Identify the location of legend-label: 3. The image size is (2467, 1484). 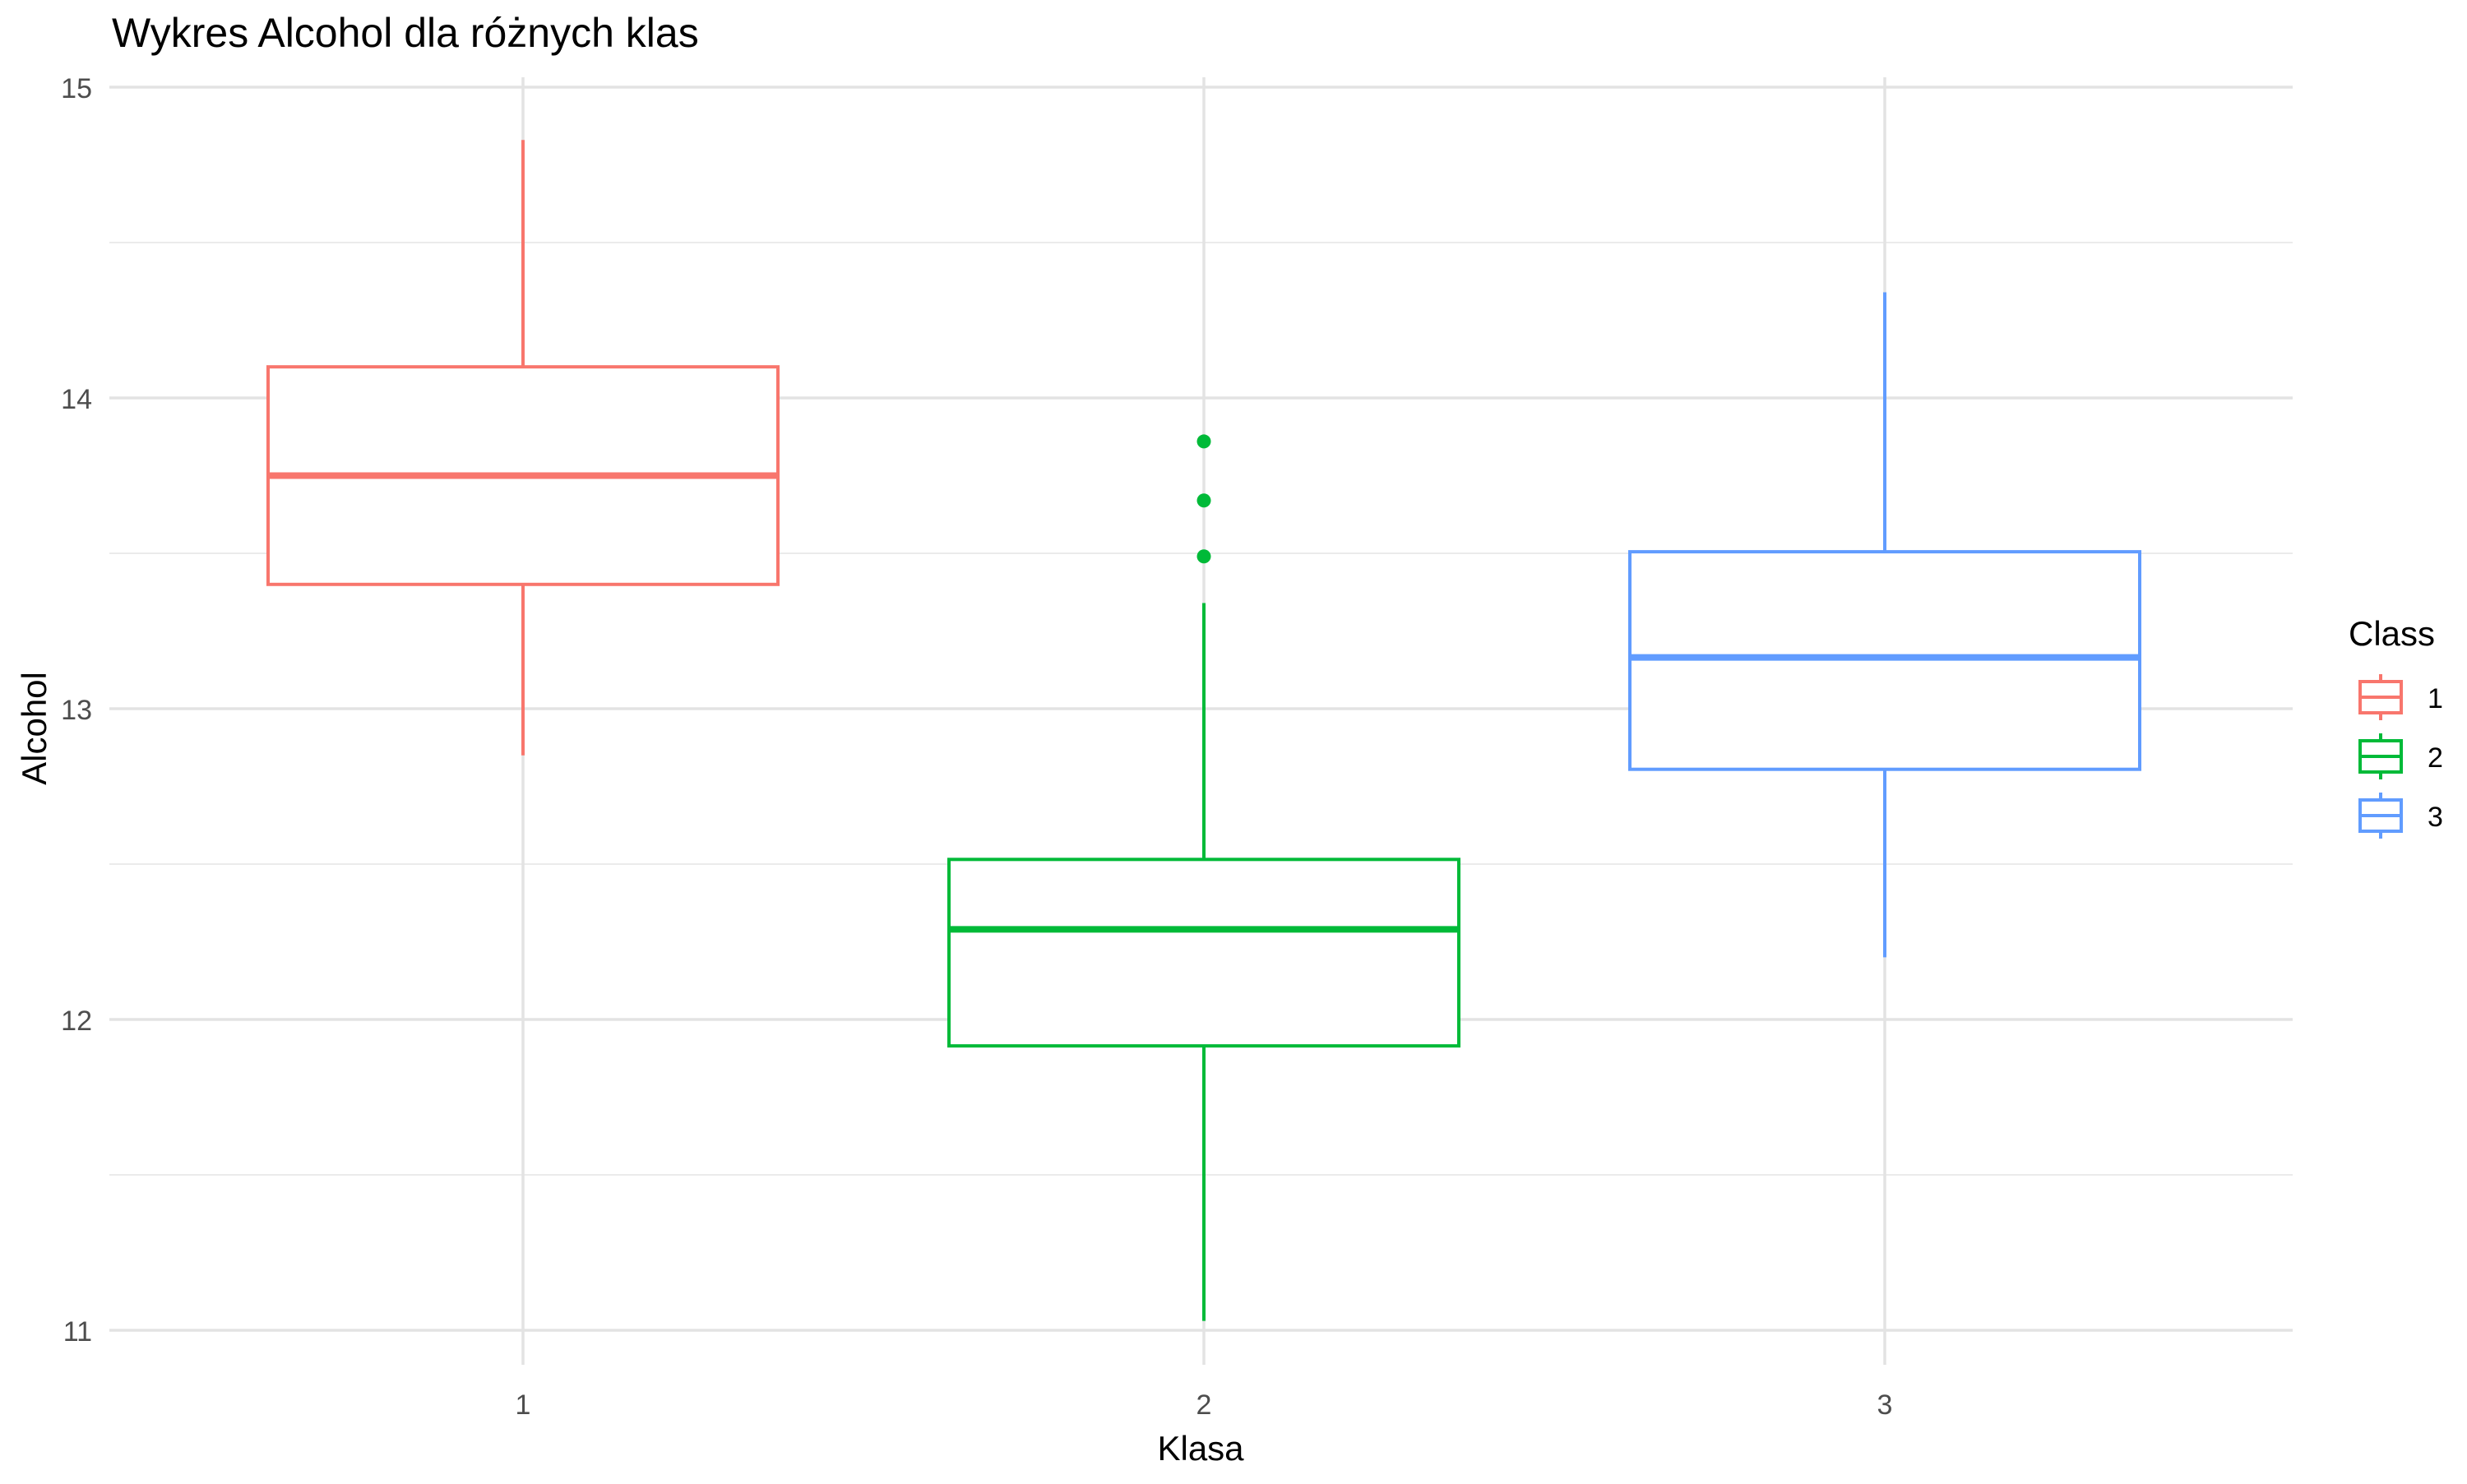
(2436, 817).